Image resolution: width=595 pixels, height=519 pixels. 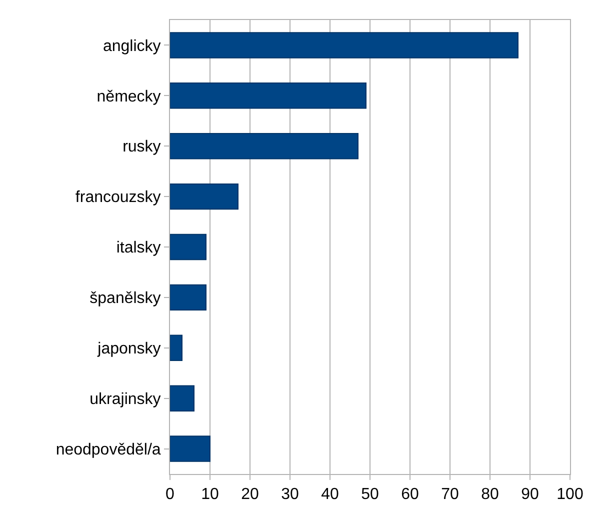 What do you see at coordinates (330, 495) in the screenshot?
I see `x-tick-label: 40` at bounding box center [330, 495].